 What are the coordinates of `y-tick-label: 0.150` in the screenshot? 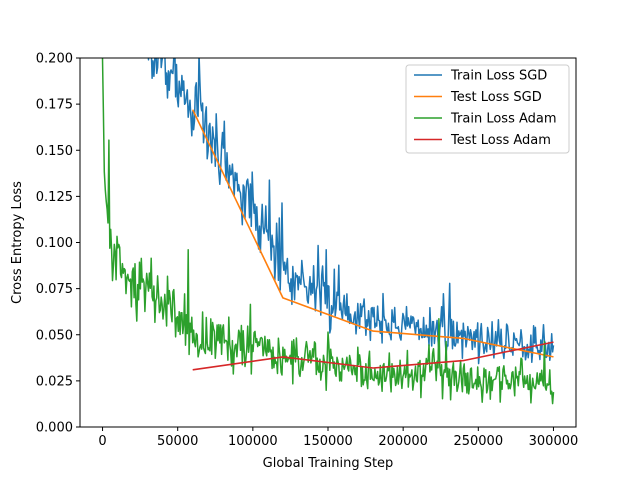 It's located at (54, 151).